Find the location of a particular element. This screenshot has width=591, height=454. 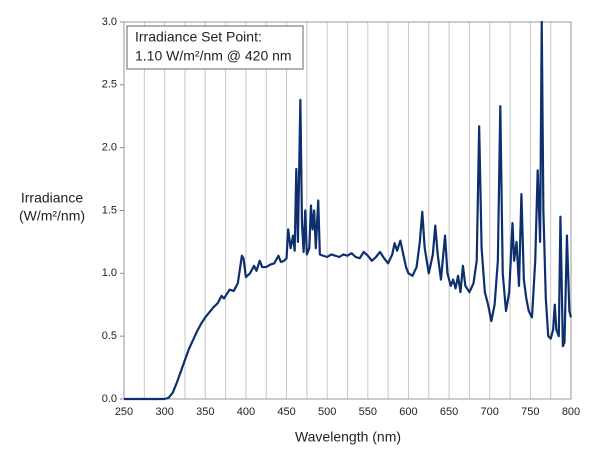

y-tick-label: 0.0 is located at coordinates (109, 399).